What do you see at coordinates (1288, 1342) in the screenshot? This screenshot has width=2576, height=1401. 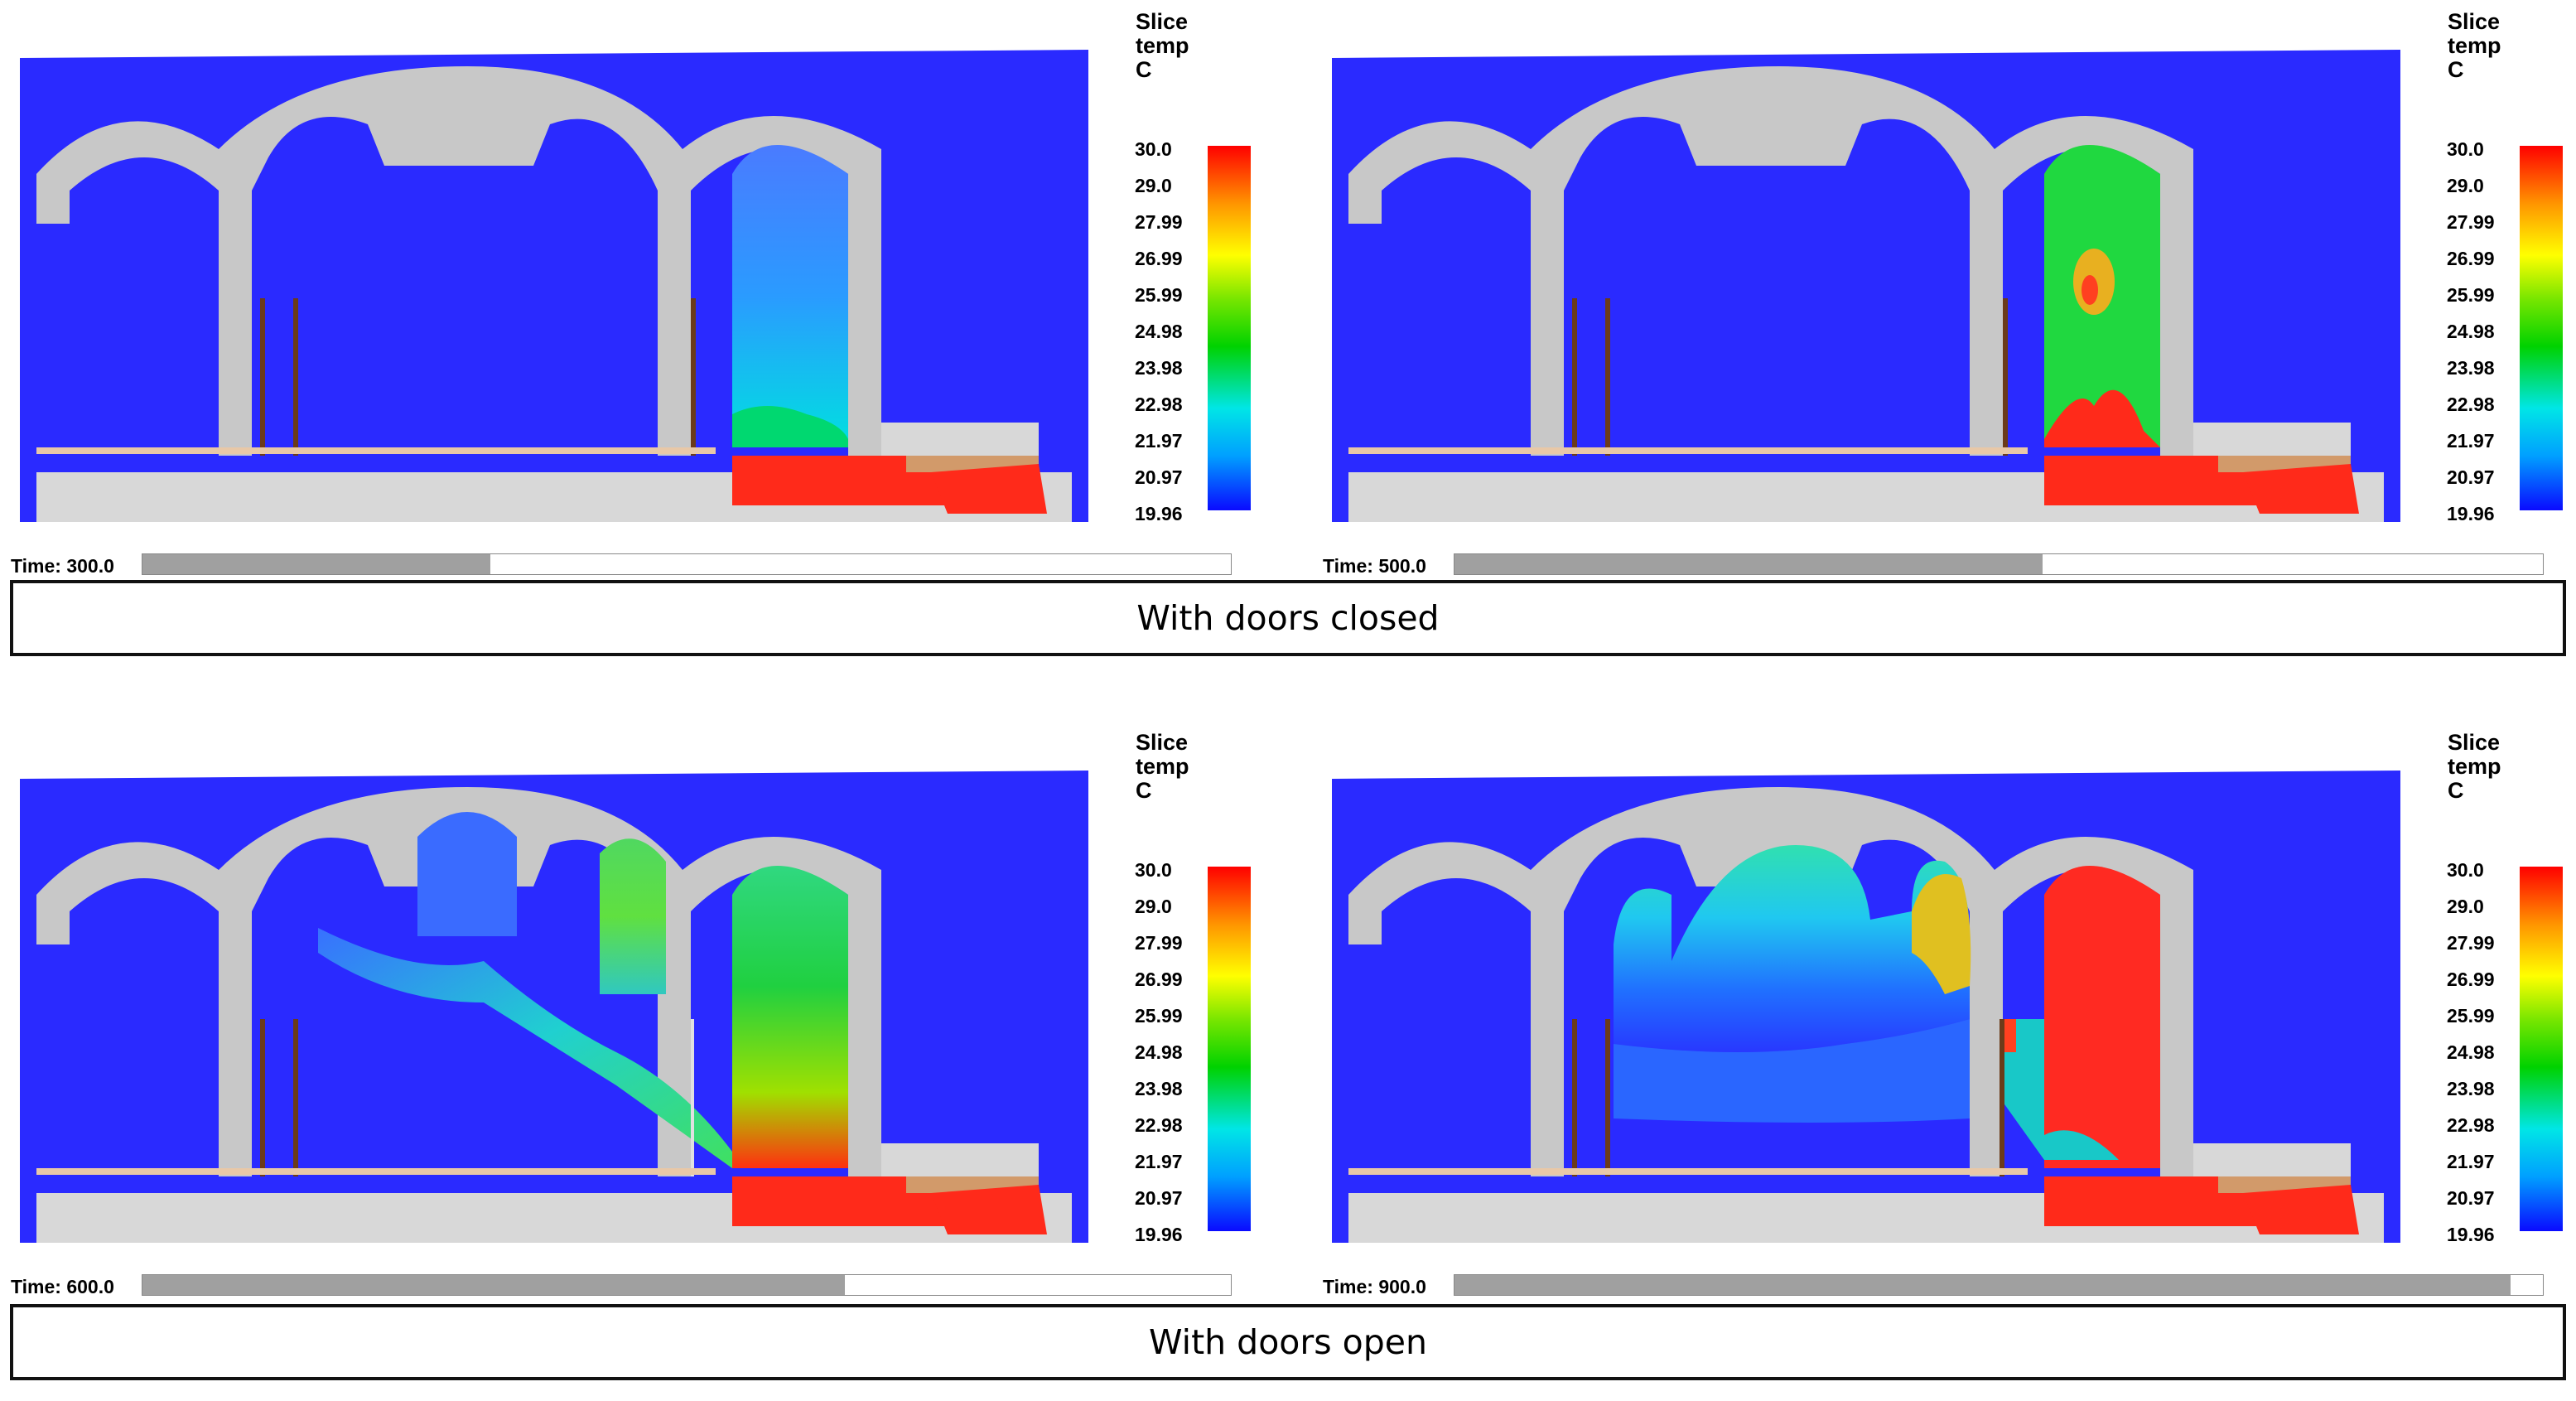 I see `caption-doors-open: With doors open` at bounding box center [1288, 1342].